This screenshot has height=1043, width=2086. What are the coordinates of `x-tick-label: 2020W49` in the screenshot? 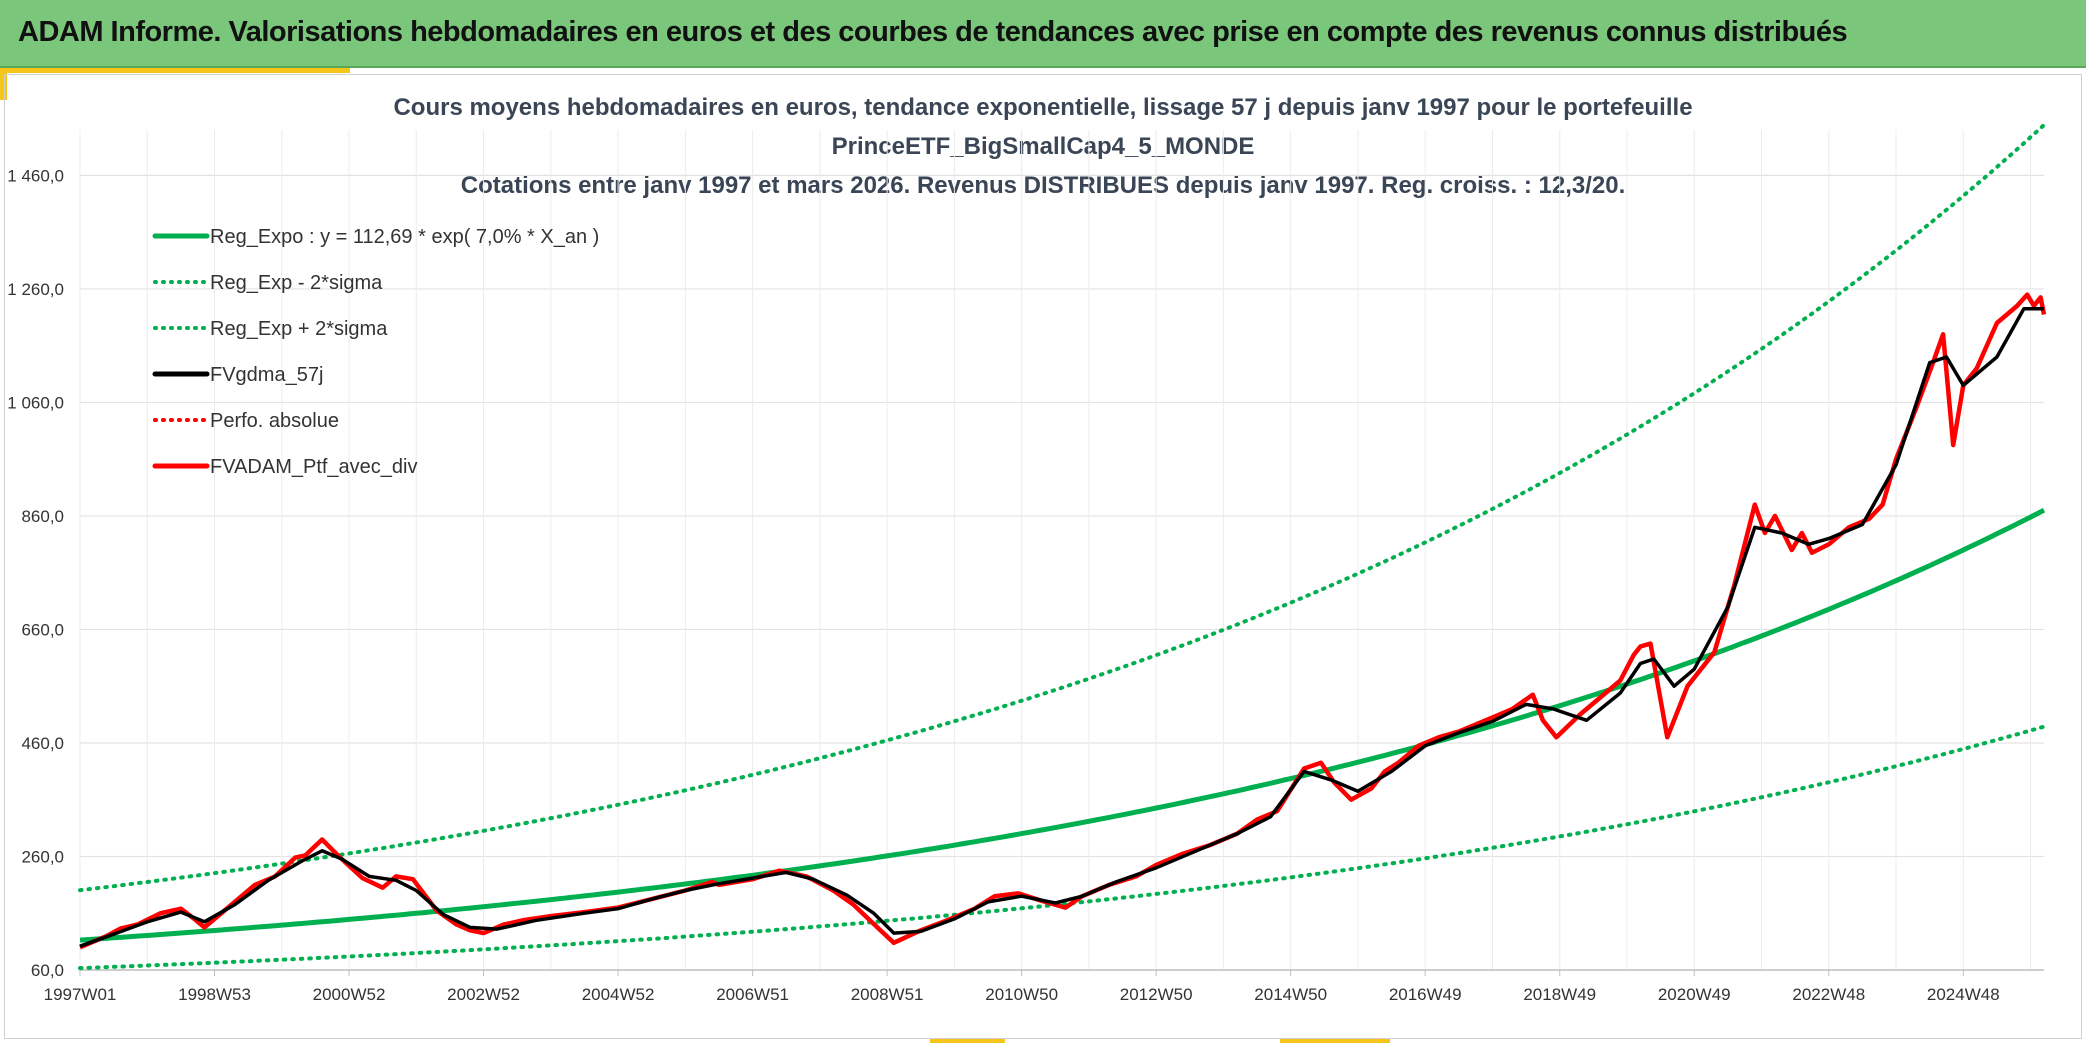 It's located at (1694, 994).